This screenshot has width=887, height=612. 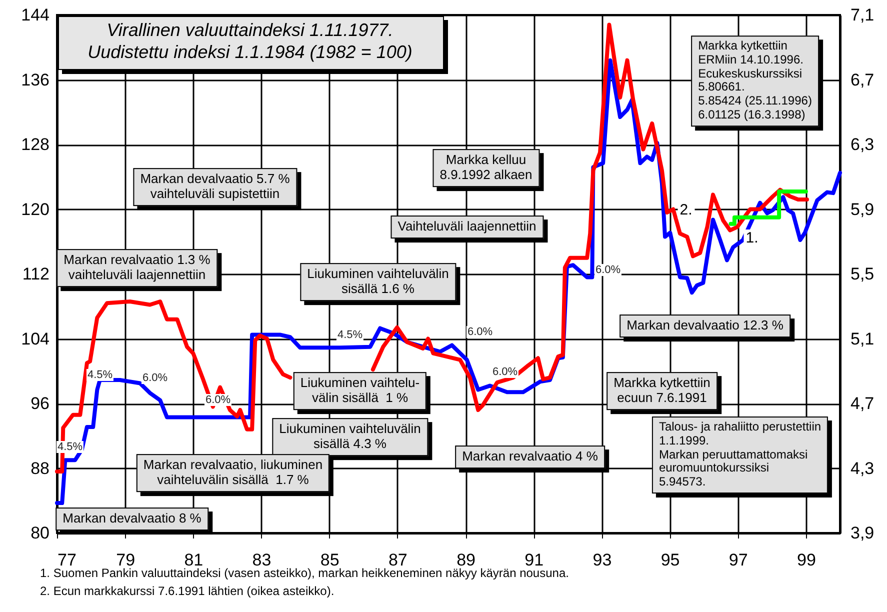 What do you see at coordinates (862, 80) in the screenshot?
I see `y2-tick-label: 6,7` at bounding box center [862, 80].